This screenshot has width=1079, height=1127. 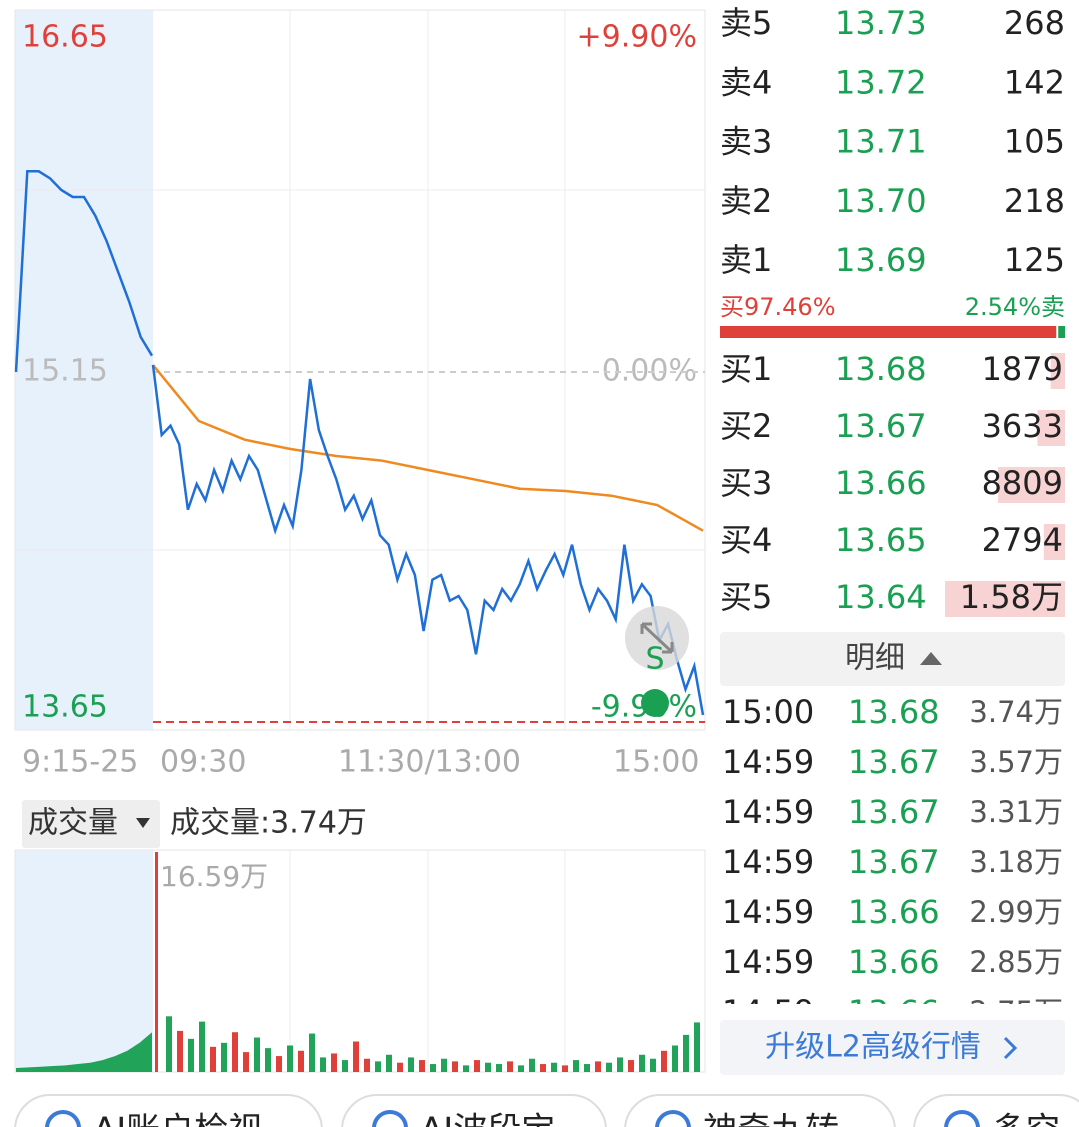 I want to click on buy-name: 买4, so click(x=746, y=540).